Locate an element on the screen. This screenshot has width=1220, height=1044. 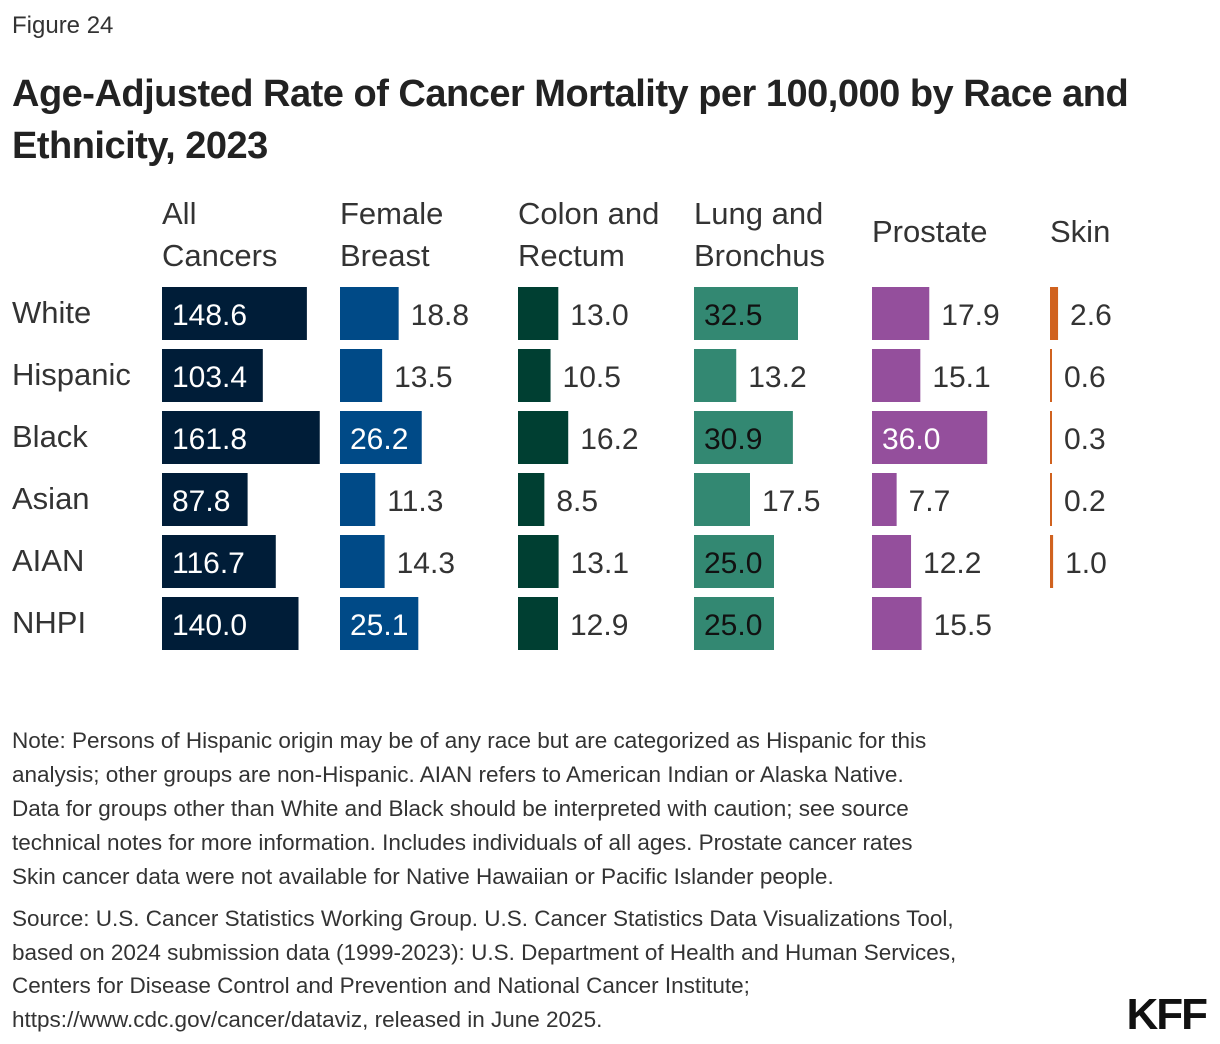
data-label: 13.0 is located at coordinates (599, 315).